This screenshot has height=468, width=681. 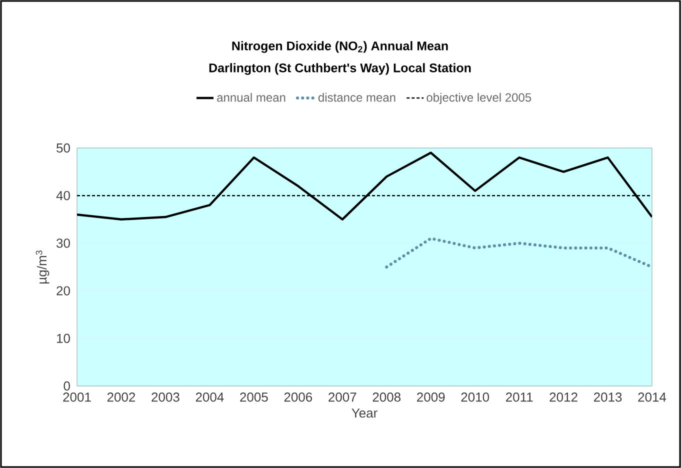 I want to click on x-tick-label: 2012, so click(x=564, y=397).